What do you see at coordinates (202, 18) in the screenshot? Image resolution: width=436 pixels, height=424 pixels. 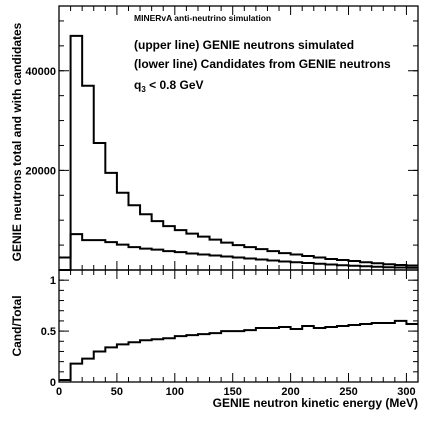 I see `annotation-title: MINERvA anti-neutrino simulation` at bounding box center [202, 18].